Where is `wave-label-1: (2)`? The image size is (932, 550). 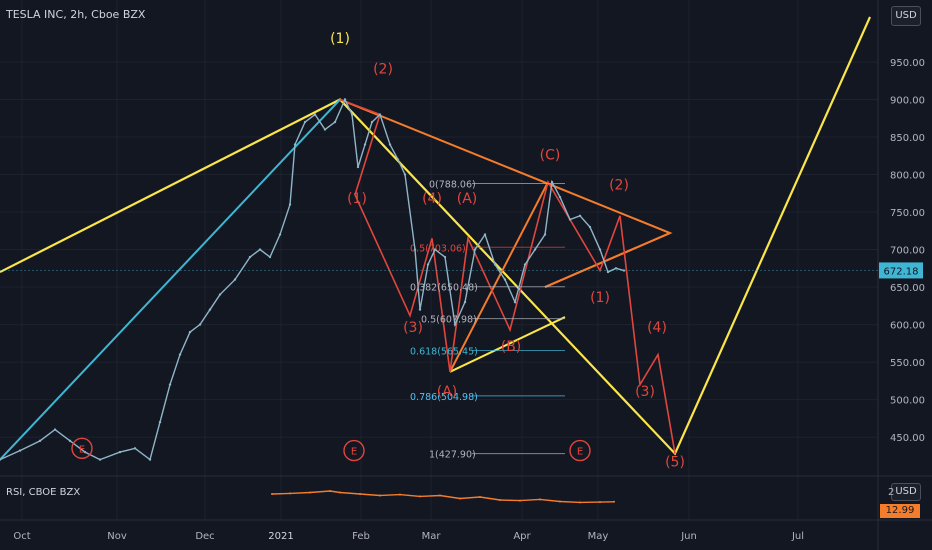
wave-label-1: (2) is located at coordinates (383, 69).